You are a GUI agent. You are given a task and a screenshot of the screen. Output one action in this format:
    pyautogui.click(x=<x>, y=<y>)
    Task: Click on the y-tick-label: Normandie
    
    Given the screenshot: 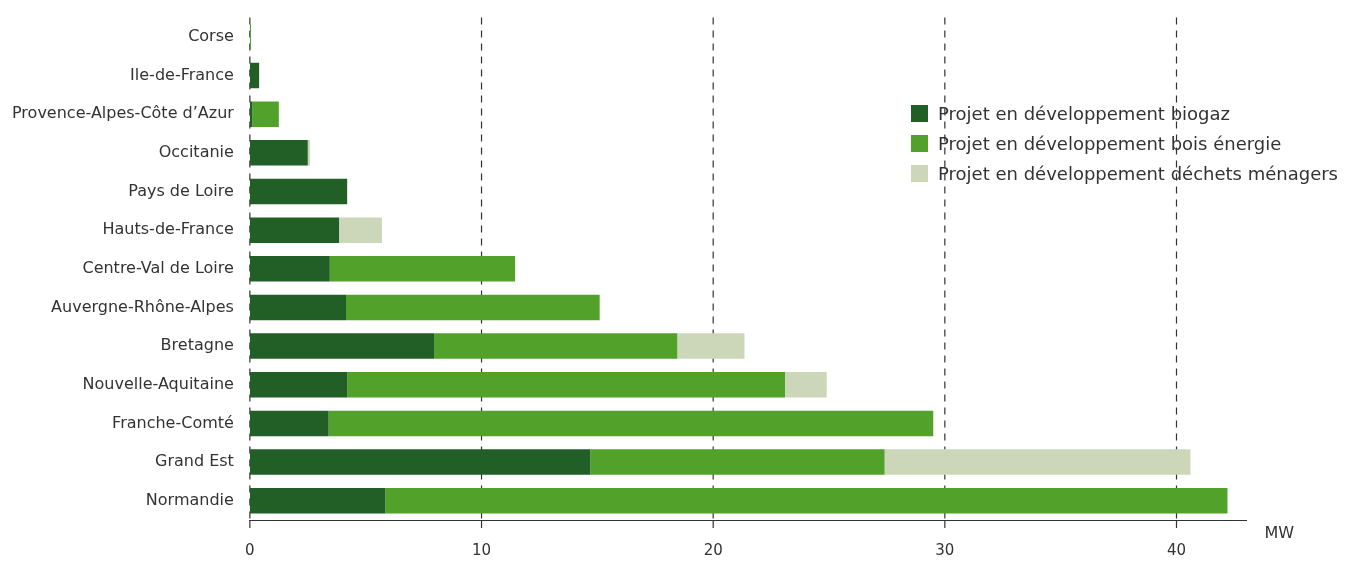 What is the action you would take?
    pyautogui.click(x=189, y=499)
    